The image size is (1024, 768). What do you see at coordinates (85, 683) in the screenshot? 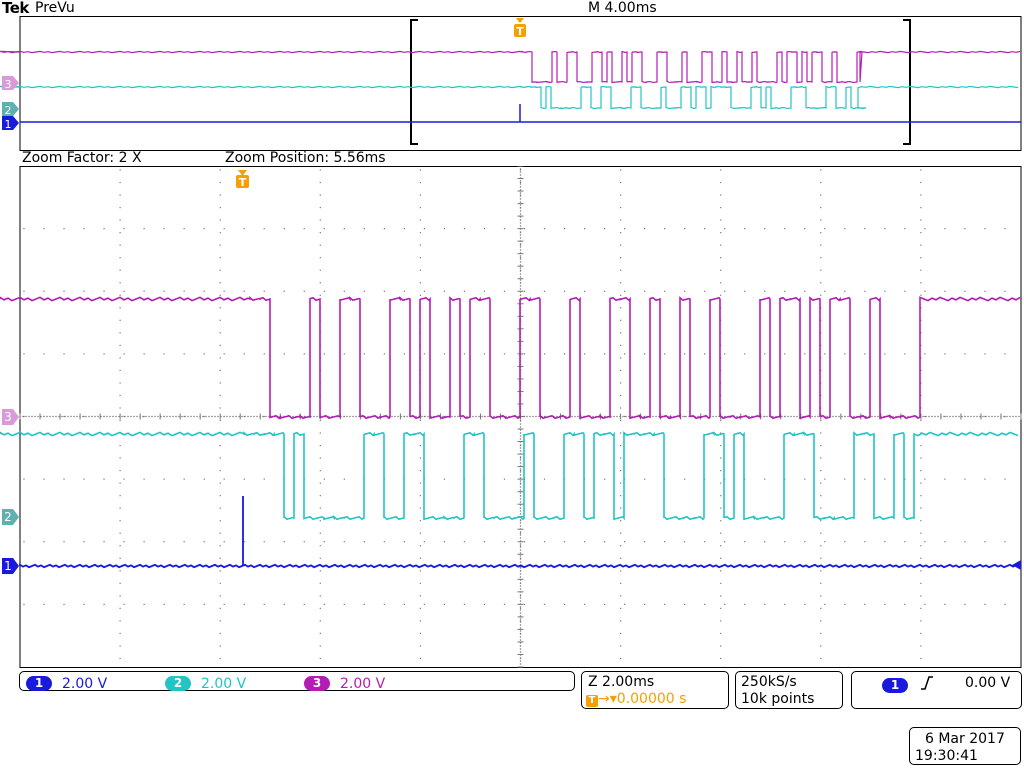
I see `ch1-scale: 2.00 V` at bounding box center [85, 683].